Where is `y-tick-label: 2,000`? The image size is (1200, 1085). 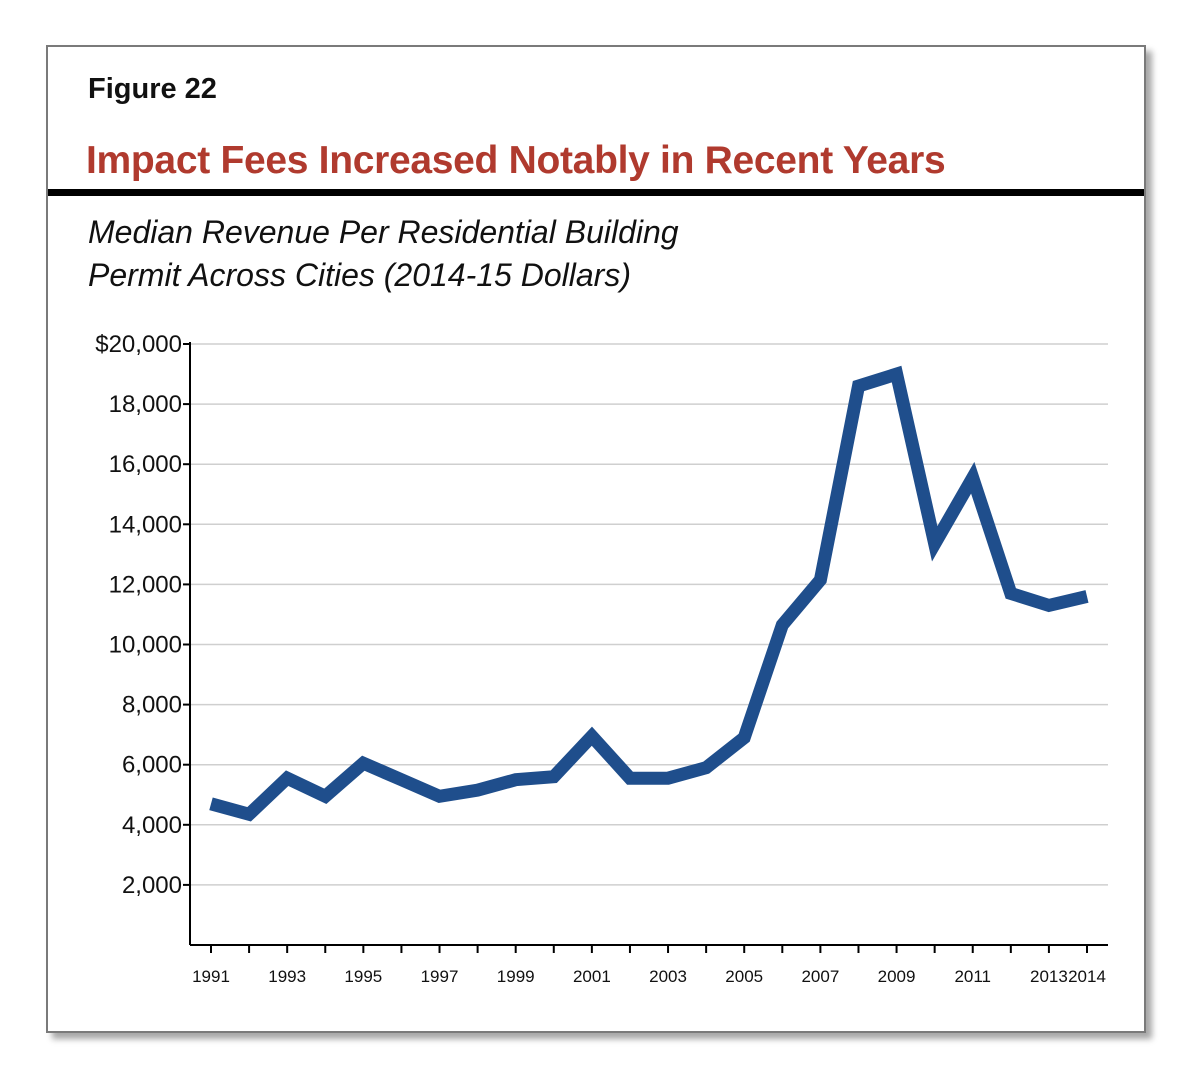
y-tick-label: 2,000 is located at coordinates (152, 885).